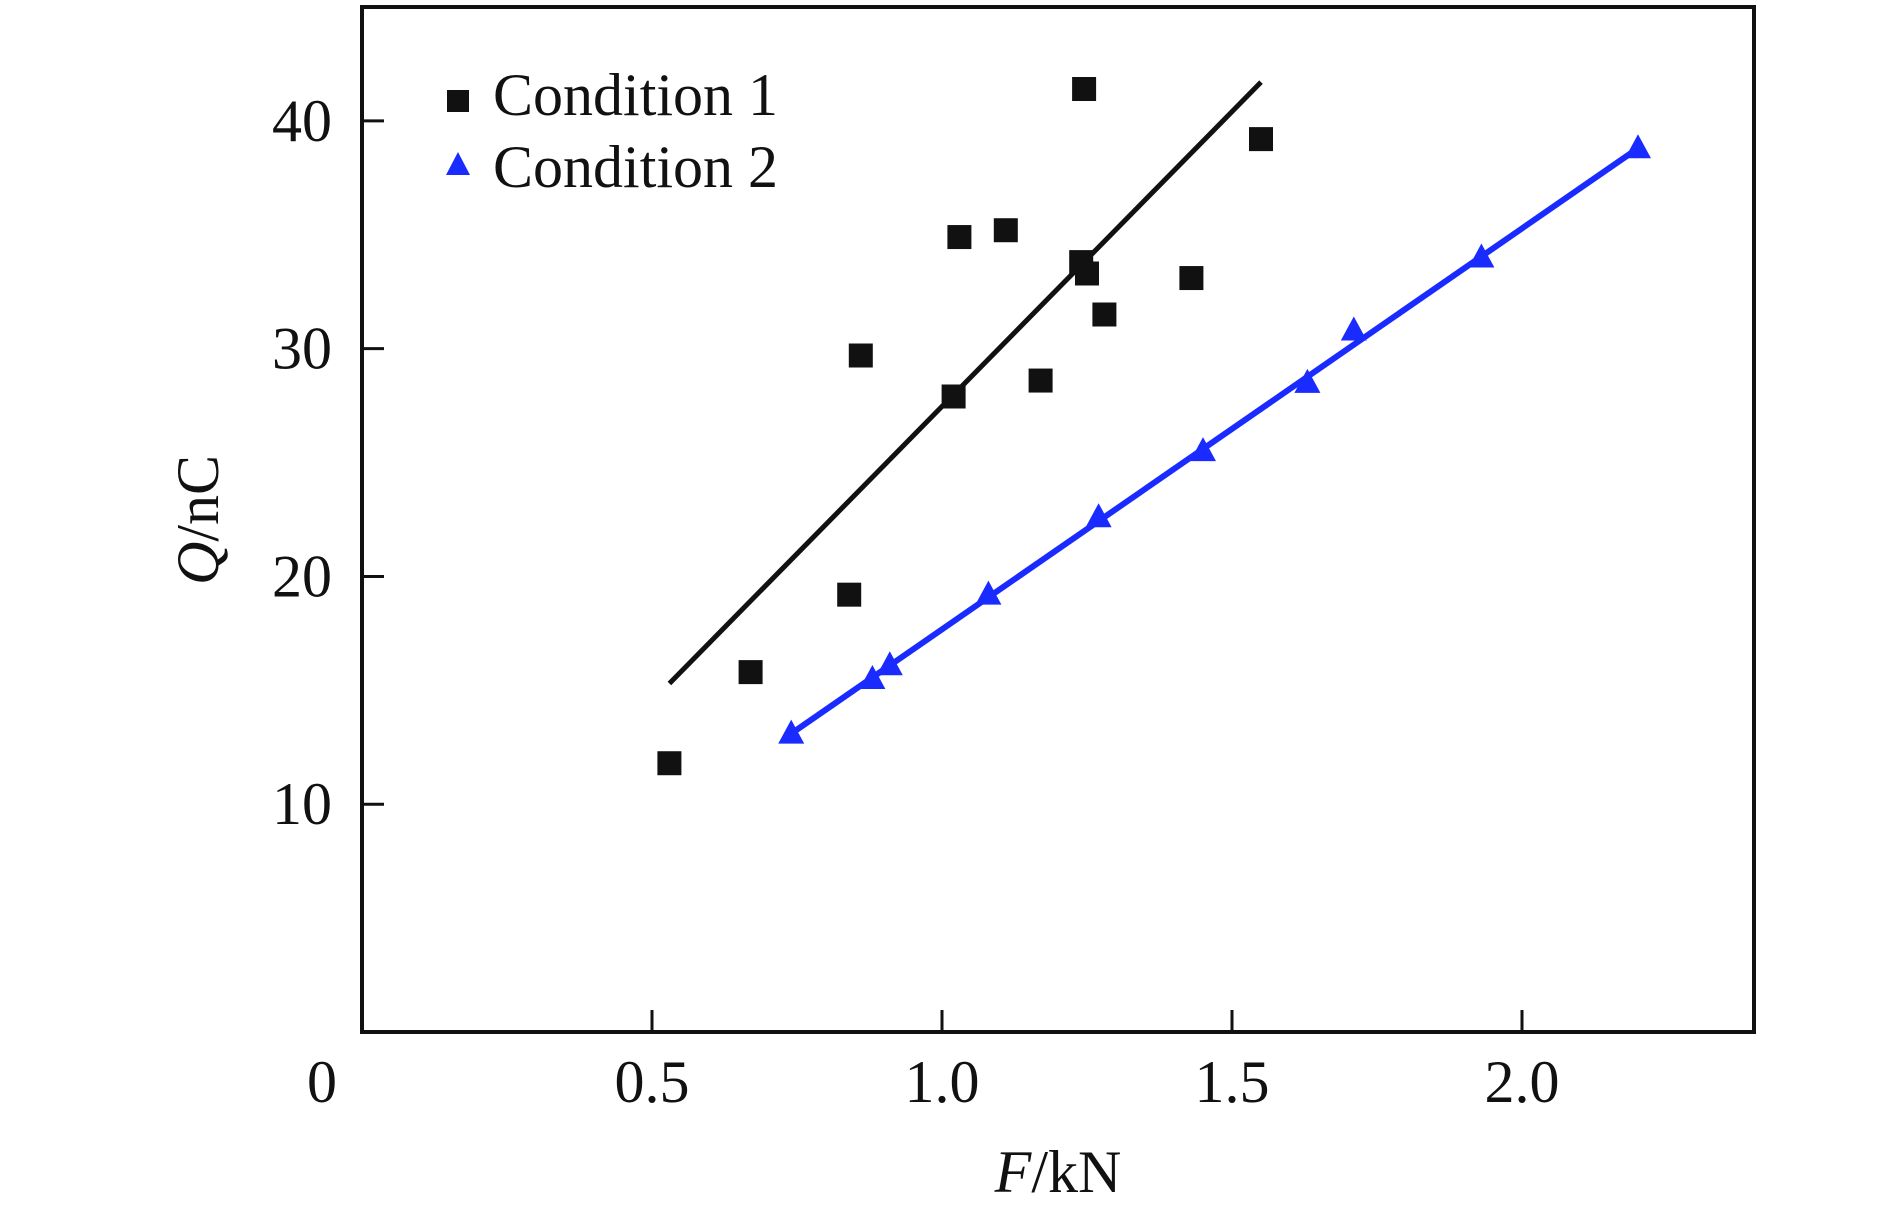  What do you see at coordinates (1522, 1082) in the screenshot?
I see `x-tick-label: 2.0` at bounding box center [1522, 1082].